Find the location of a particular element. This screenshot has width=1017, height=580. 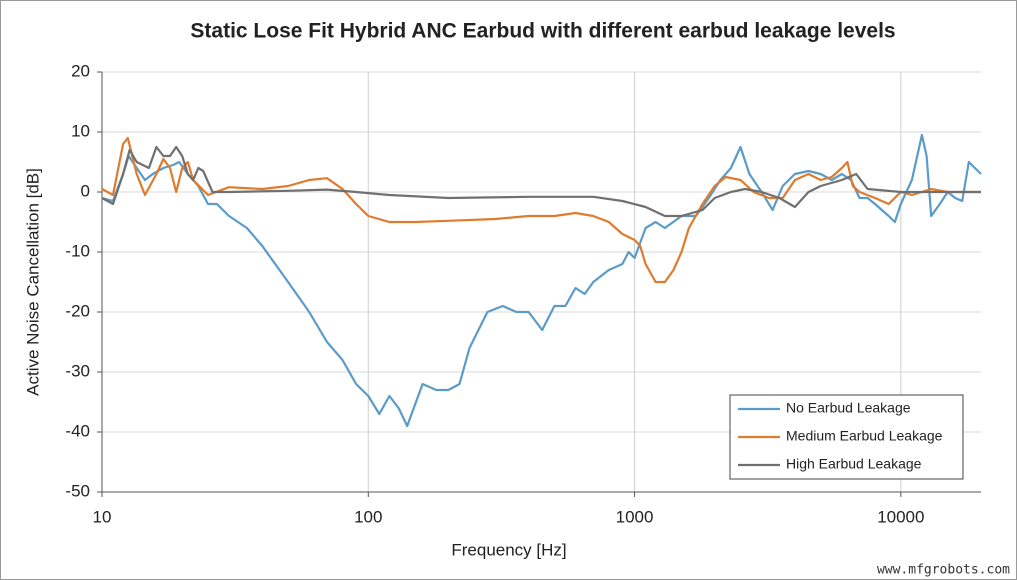

y-tick-label: 20 is located at coordinates (80, 70).